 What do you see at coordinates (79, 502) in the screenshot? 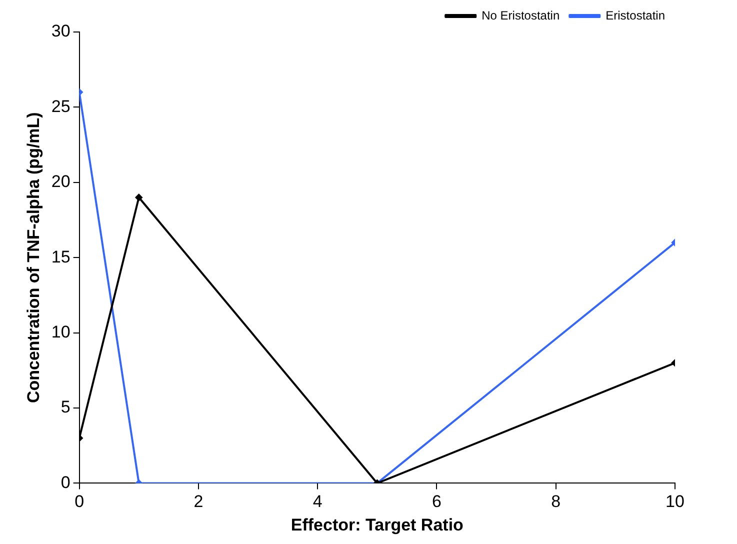
I see `x-tick-label: 0` at bounding box center [79, 502].